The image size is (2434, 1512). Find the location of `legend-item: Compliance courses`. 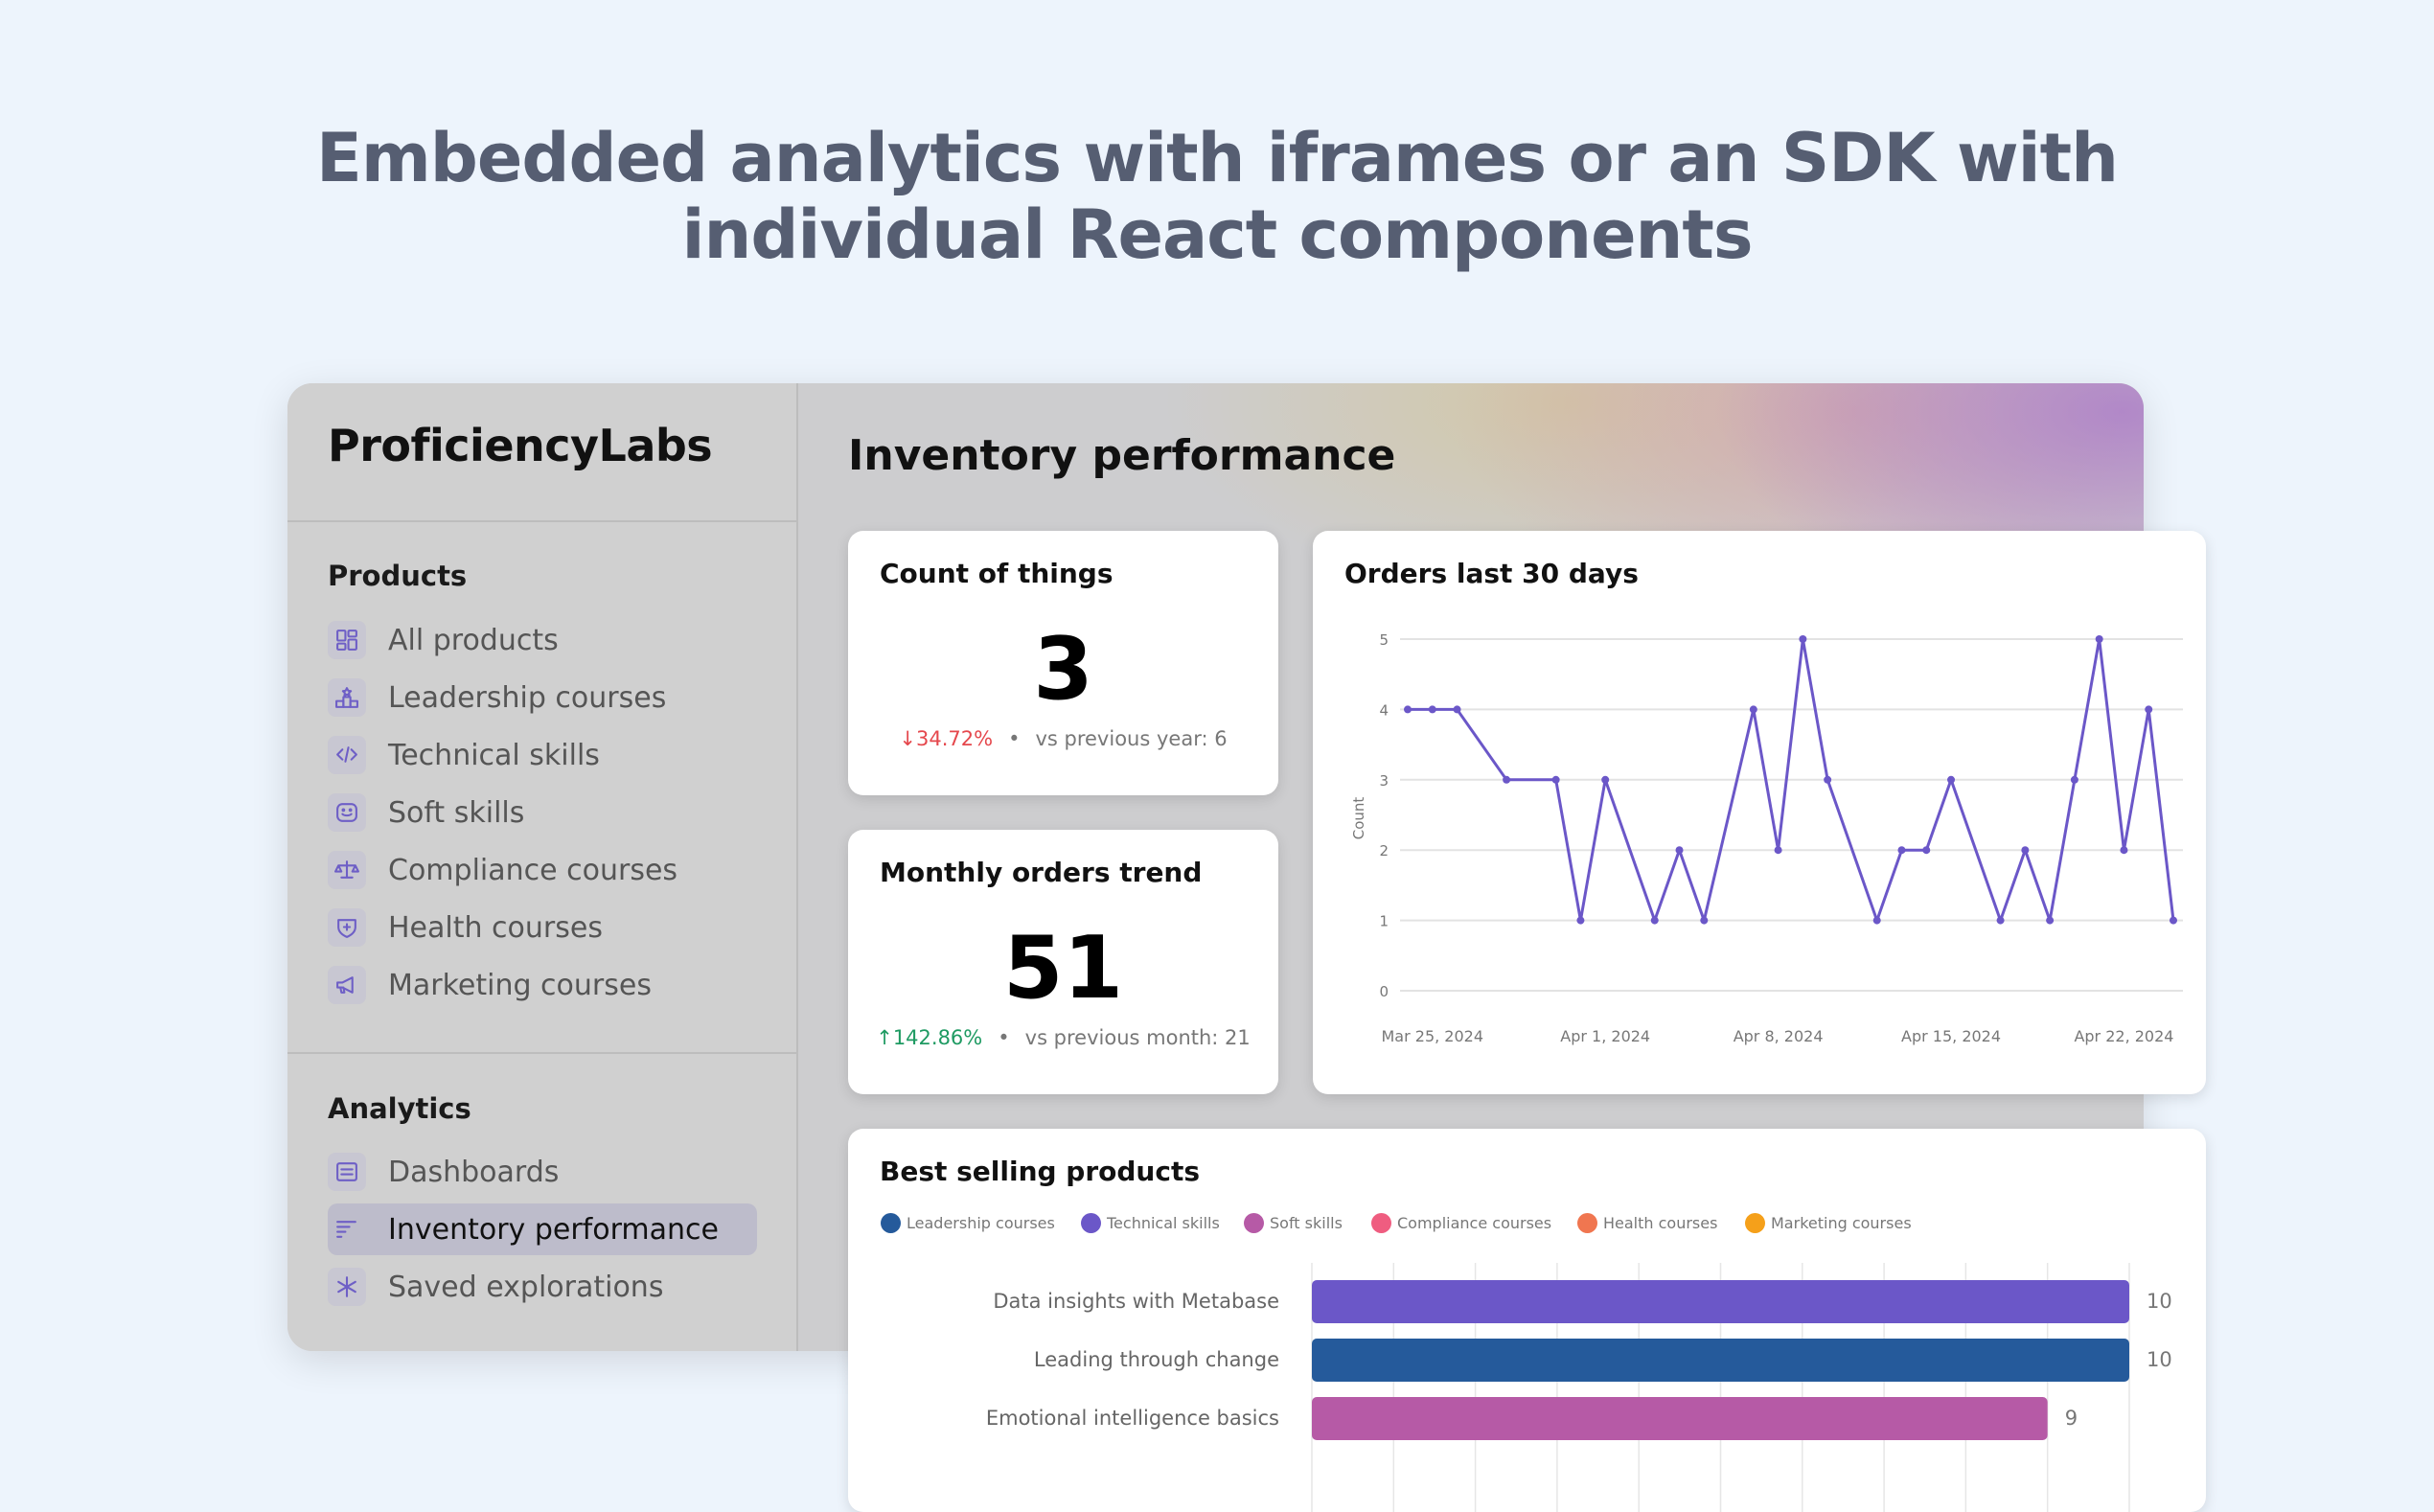

legend-item: Compliance courses is located at coordinates (1461, 1223).